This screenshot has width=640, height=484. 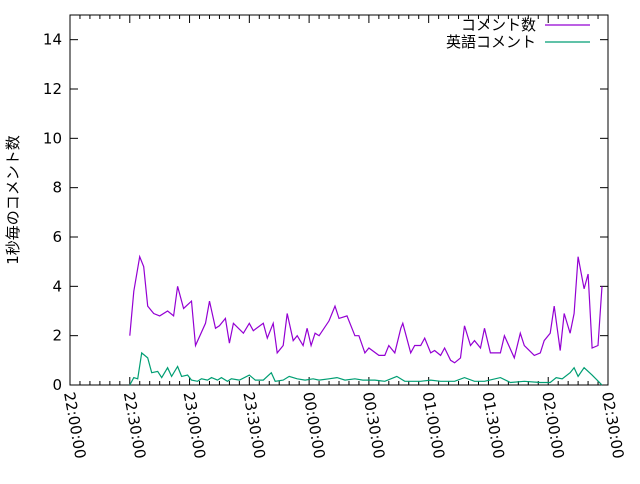 I want to click on y-axis-label: 1秒毎のコメント数, so click(x=13, y=200).